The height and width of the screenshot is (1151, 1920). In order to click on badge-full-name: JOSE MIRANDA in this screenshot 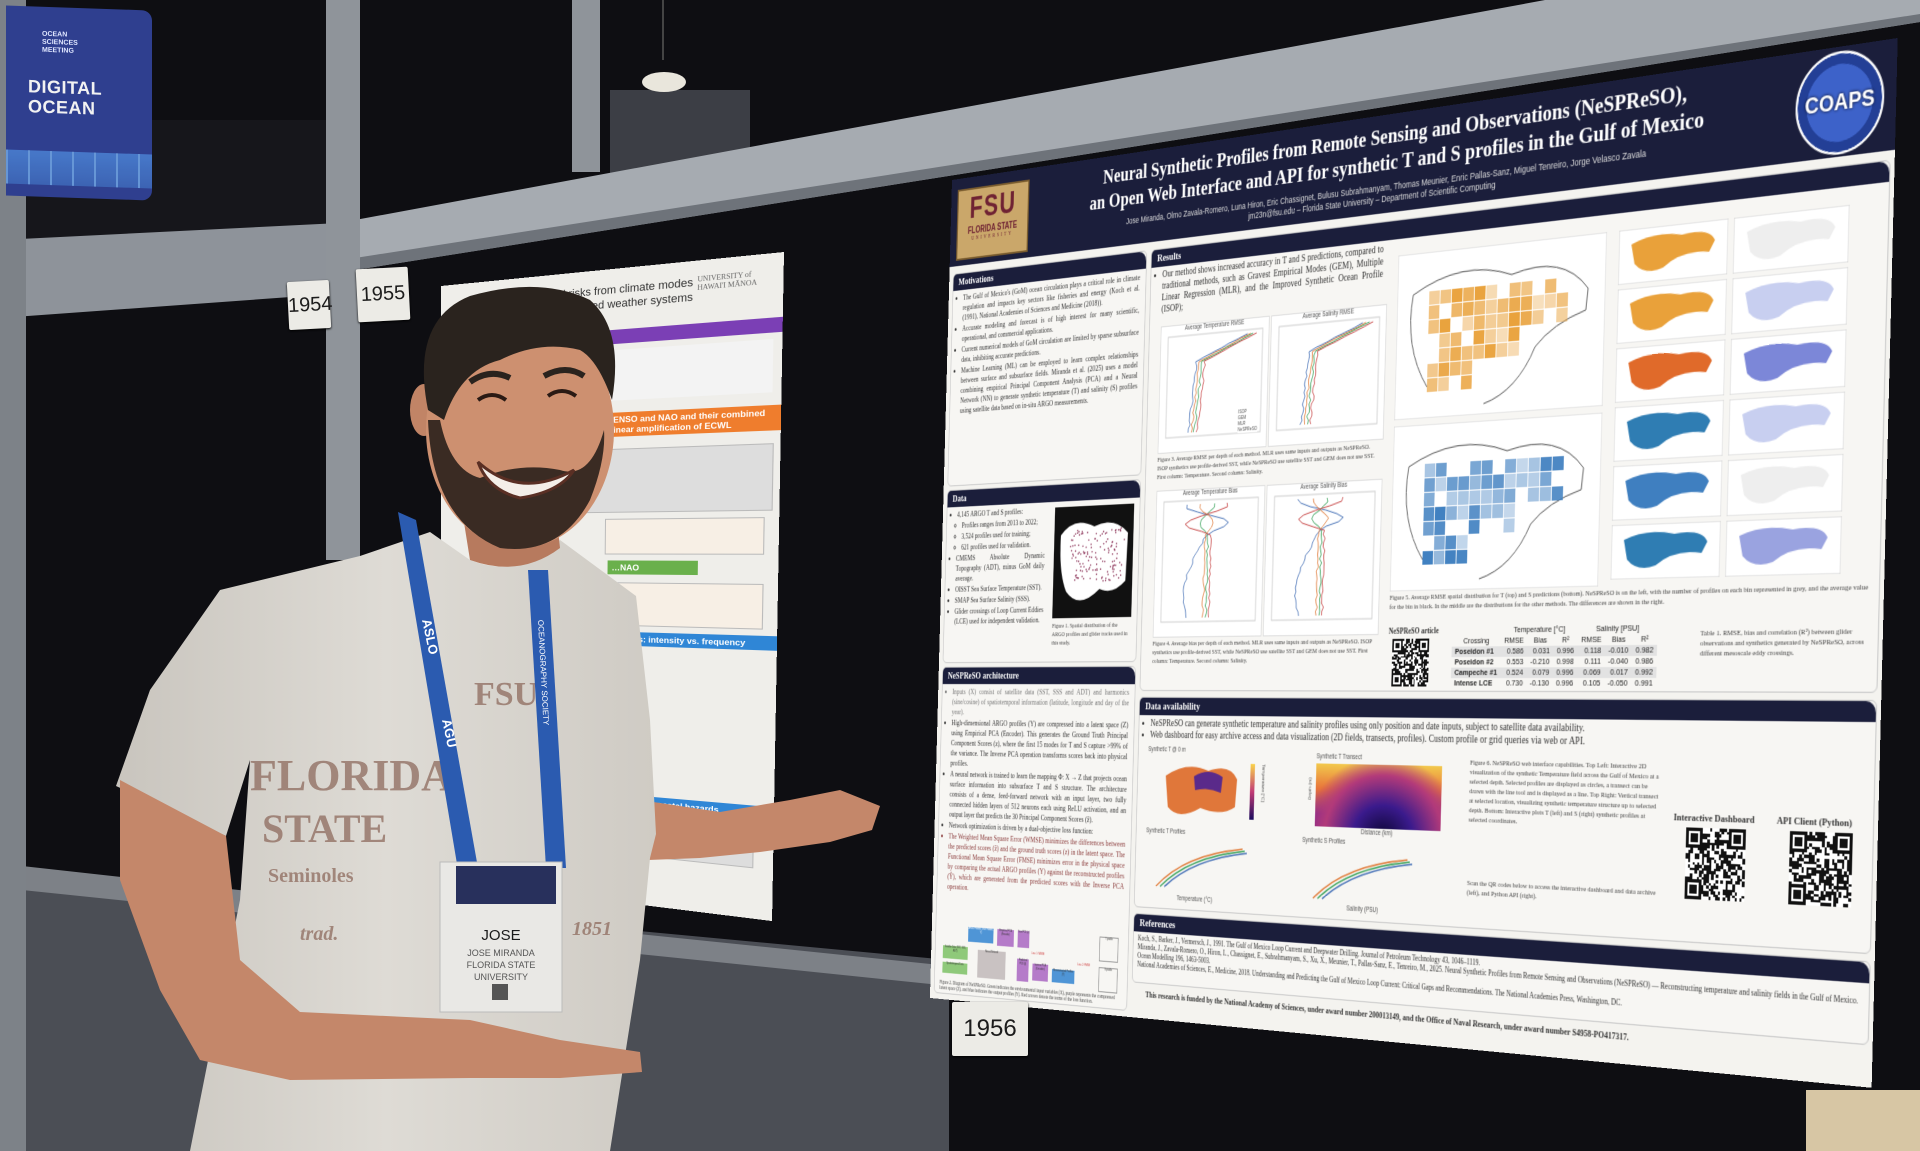, I will do `click(501, 953)`.